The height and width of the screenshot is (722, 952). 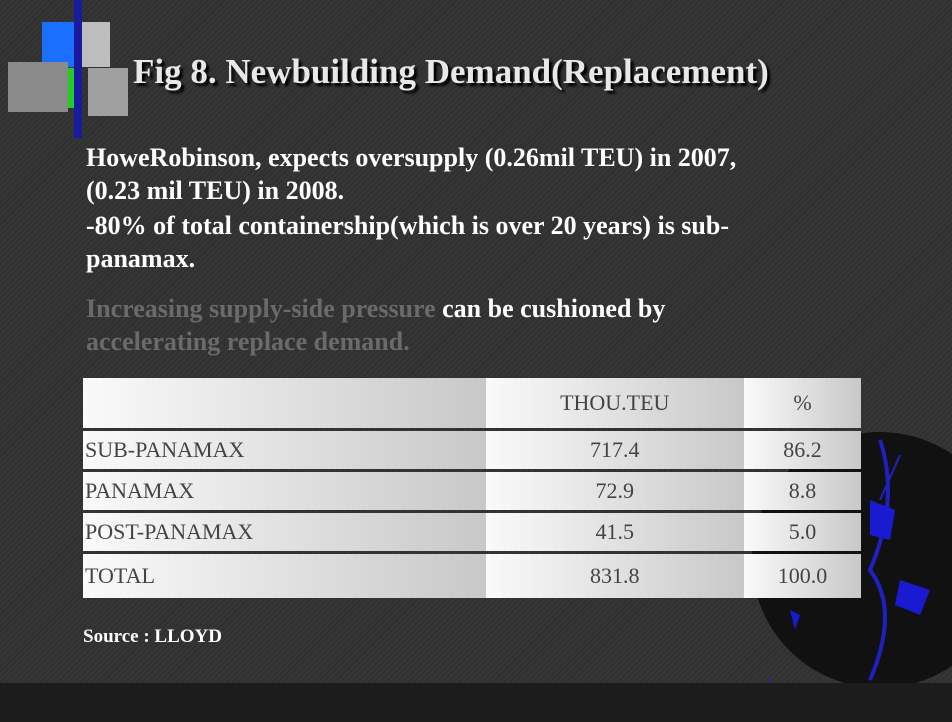 I want to click on table-cell: 100.0, so click(x=802, y=576).